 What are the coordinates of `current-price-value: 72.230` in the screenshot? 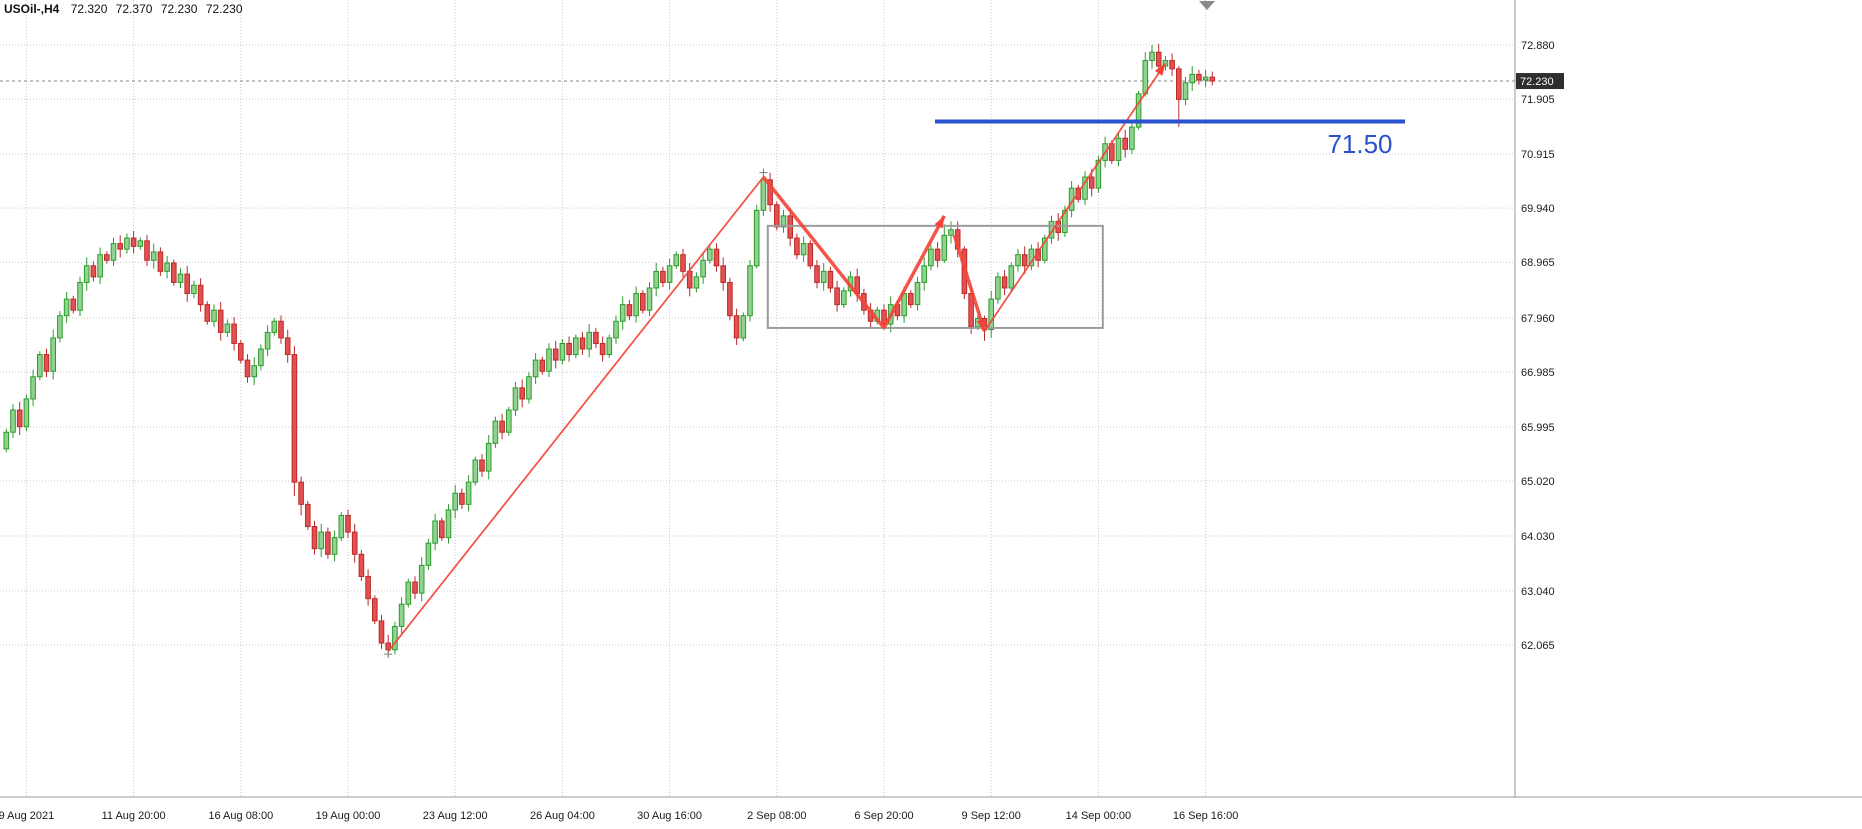 It's located at (1537, 82).